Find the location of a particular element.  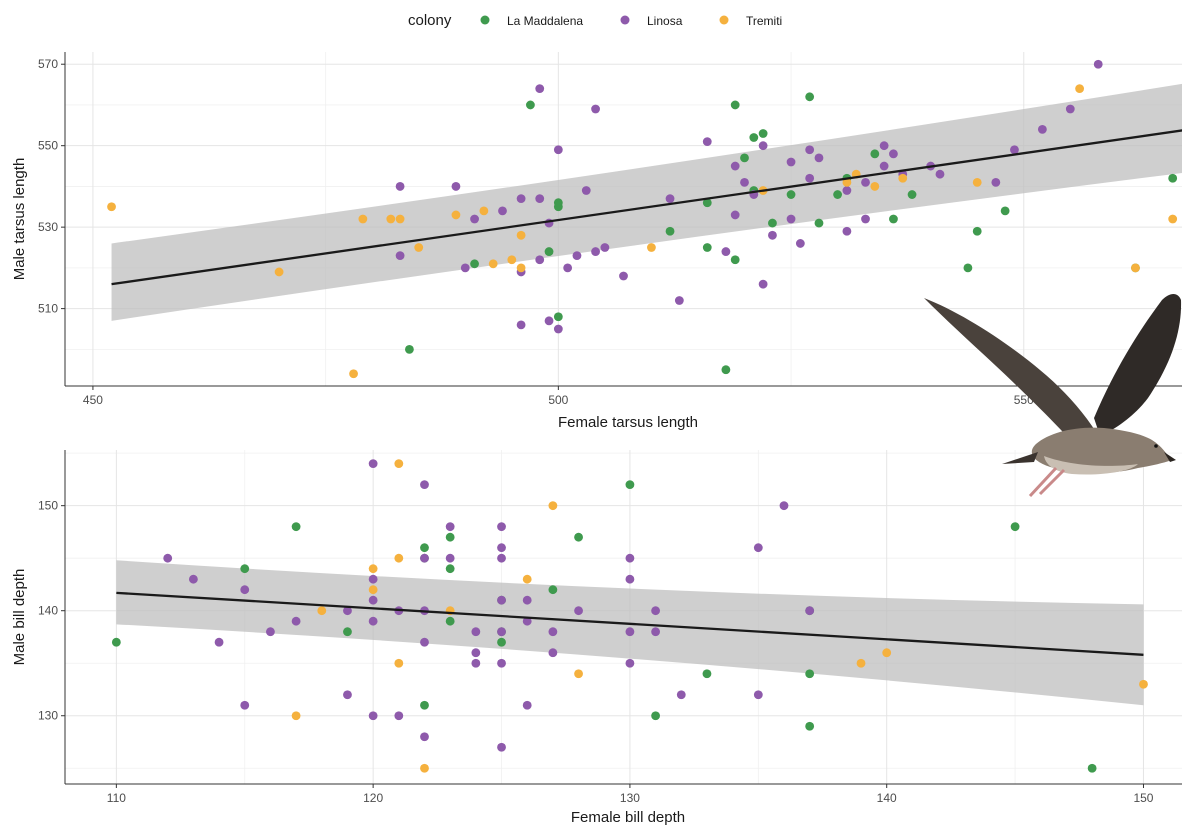

legend: colony La Maddalena Linosa Tremiti is located at coordinates (595, 20).